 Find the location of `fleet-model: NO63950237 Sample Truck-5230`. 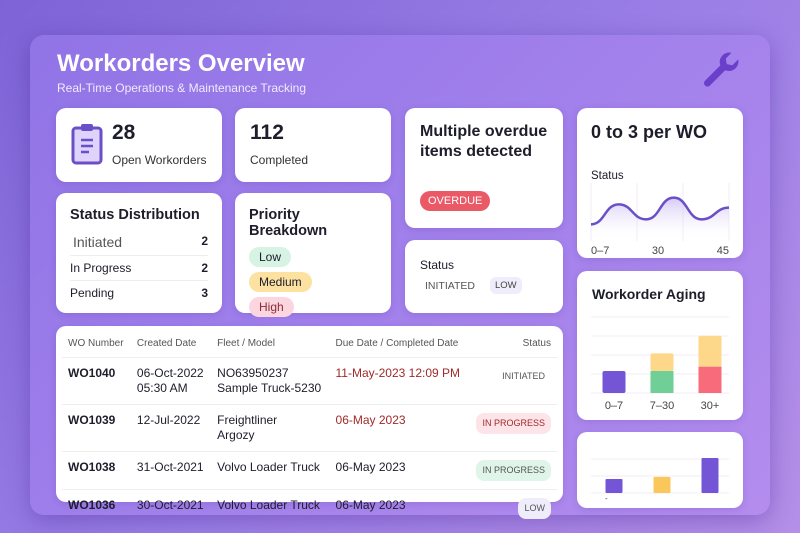

fleet-model: NO63950237 Sample Truck-5230 is located at coordinates (270, 381).